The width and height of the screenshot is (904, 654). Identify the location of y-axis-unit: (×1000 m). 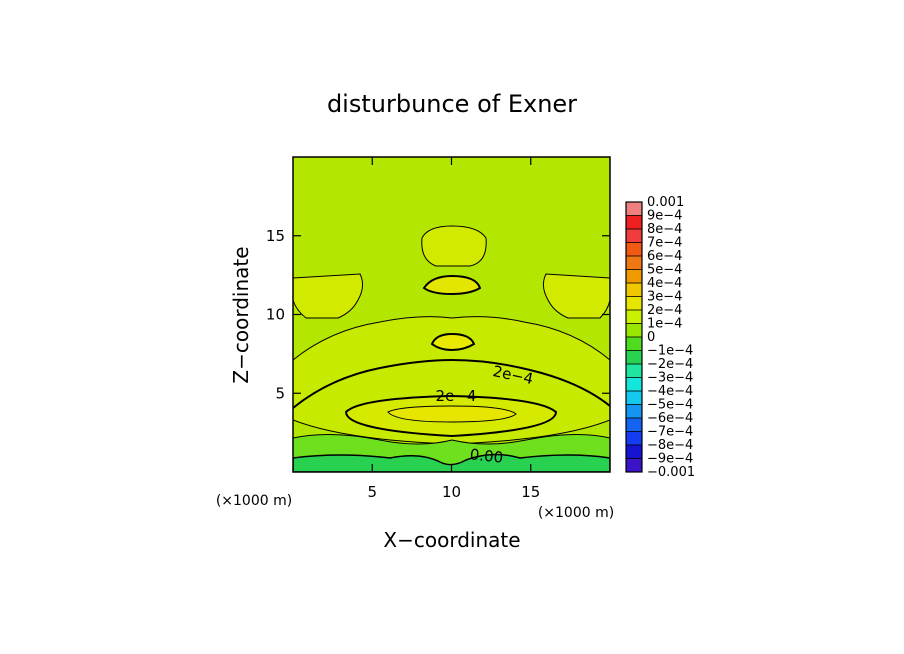
(254, 501).